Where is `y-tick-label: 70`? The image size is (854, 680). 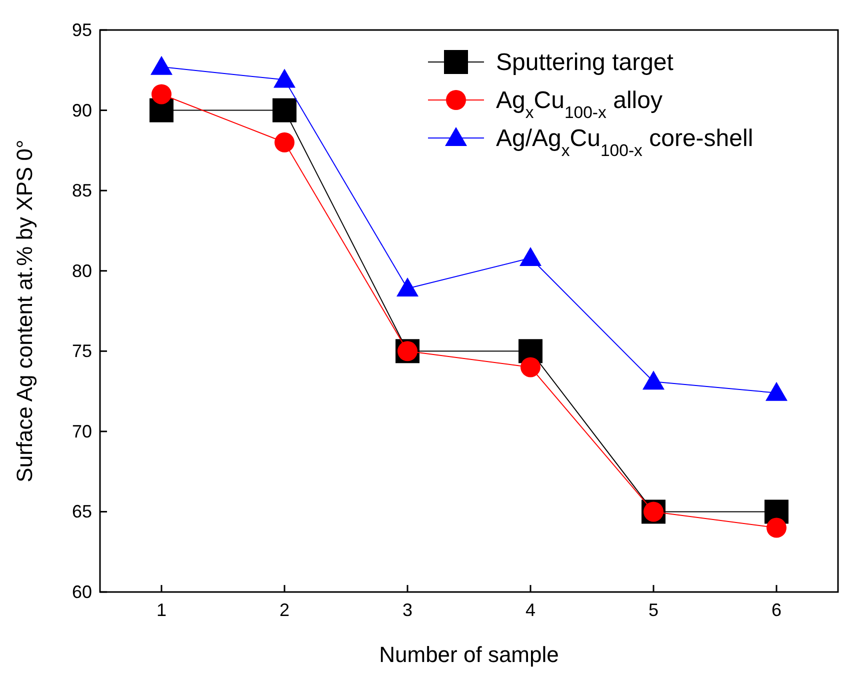 y-tick-label: 70 is located at coordinates (82, 431).